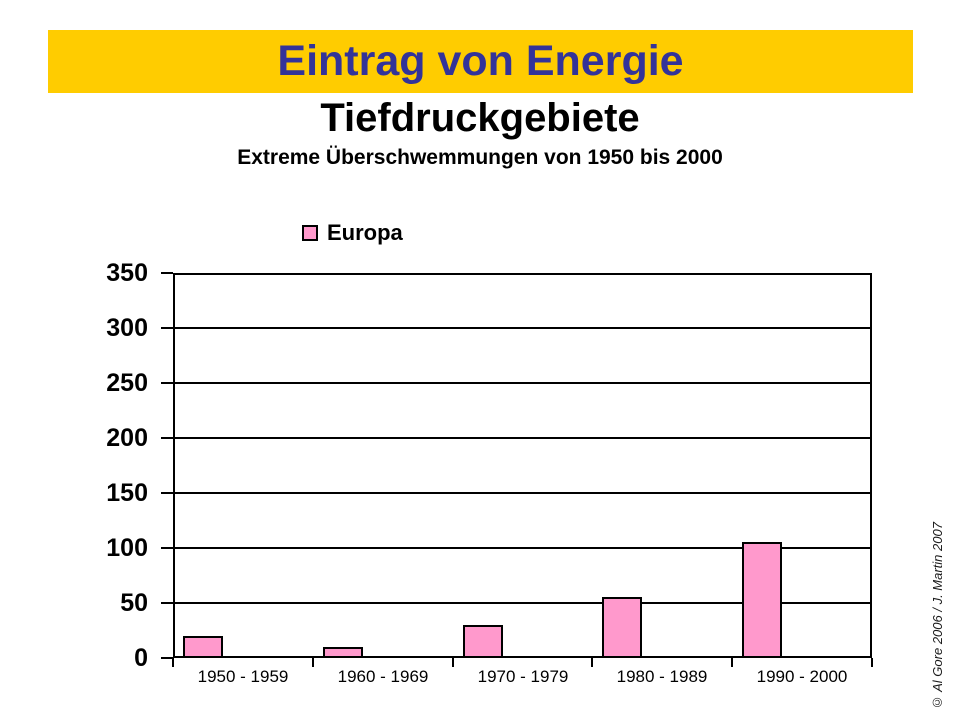 The height and width of the screenshot is (720, 960). I want to click on page-title: Eintrag von Energie, so click(480, 61).